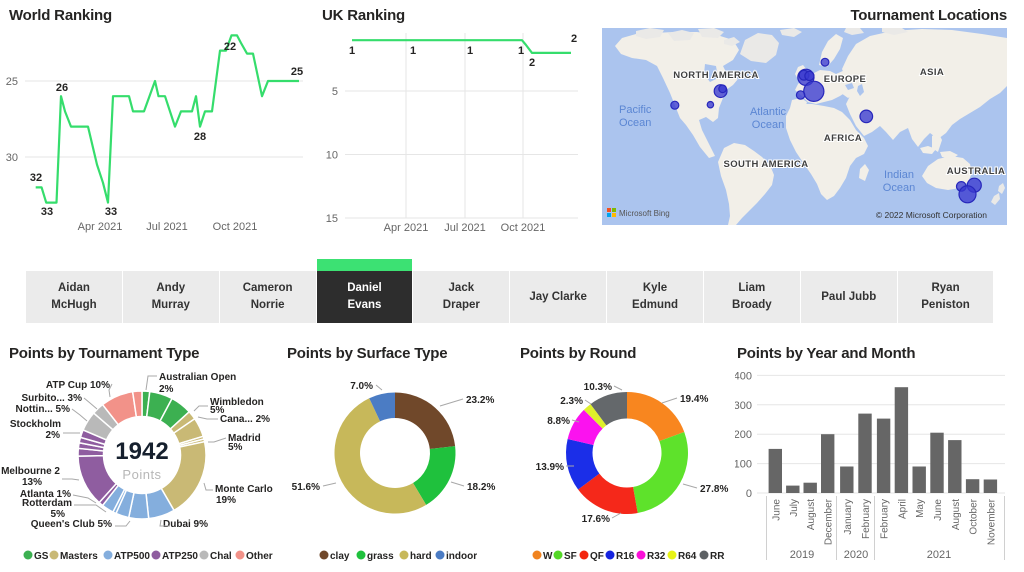  Describe the element at coordinates (60, 15) in the screenshot. I see `svg-text: World Ranking` at that location.